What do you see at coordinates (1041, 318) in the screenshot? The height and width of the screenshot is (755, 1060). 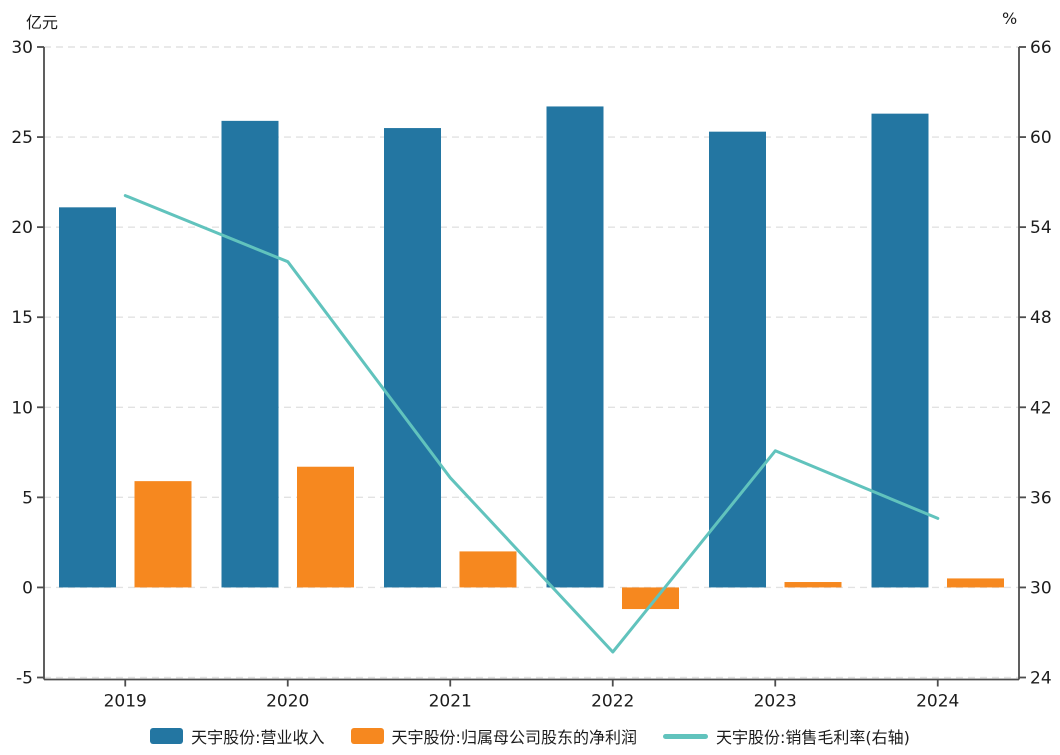 I see `right-tick-label: 48` at bounding box center [1041, 318].